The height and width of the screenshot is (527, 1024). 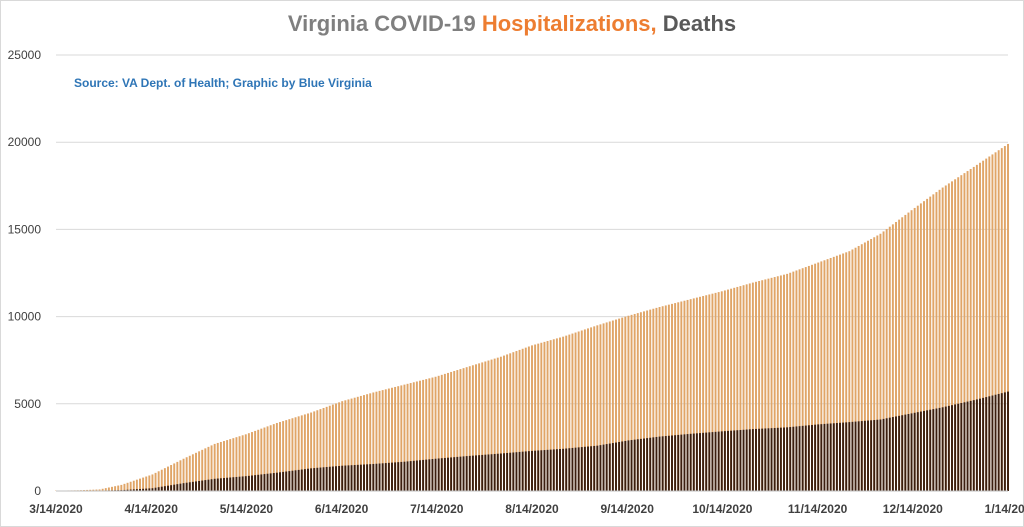 I want to click on x-tick-label: 9/14/2020, so click(x=628, y=509).